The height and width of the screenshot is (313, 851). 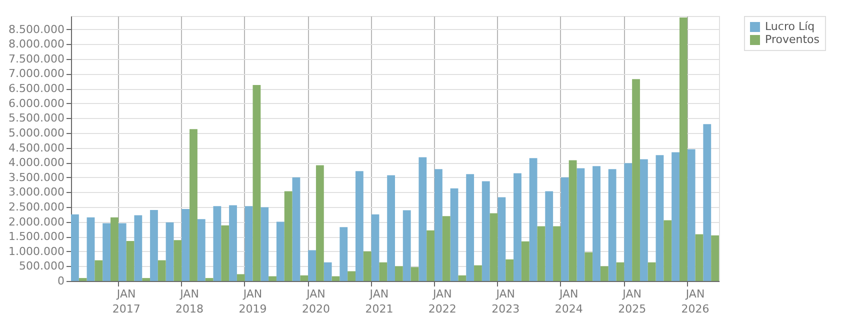 What do you see at coordinates (126, 300) in the screenshot?
I see `x-tick-label: JAN 2017` at bounding box center [126, 300].